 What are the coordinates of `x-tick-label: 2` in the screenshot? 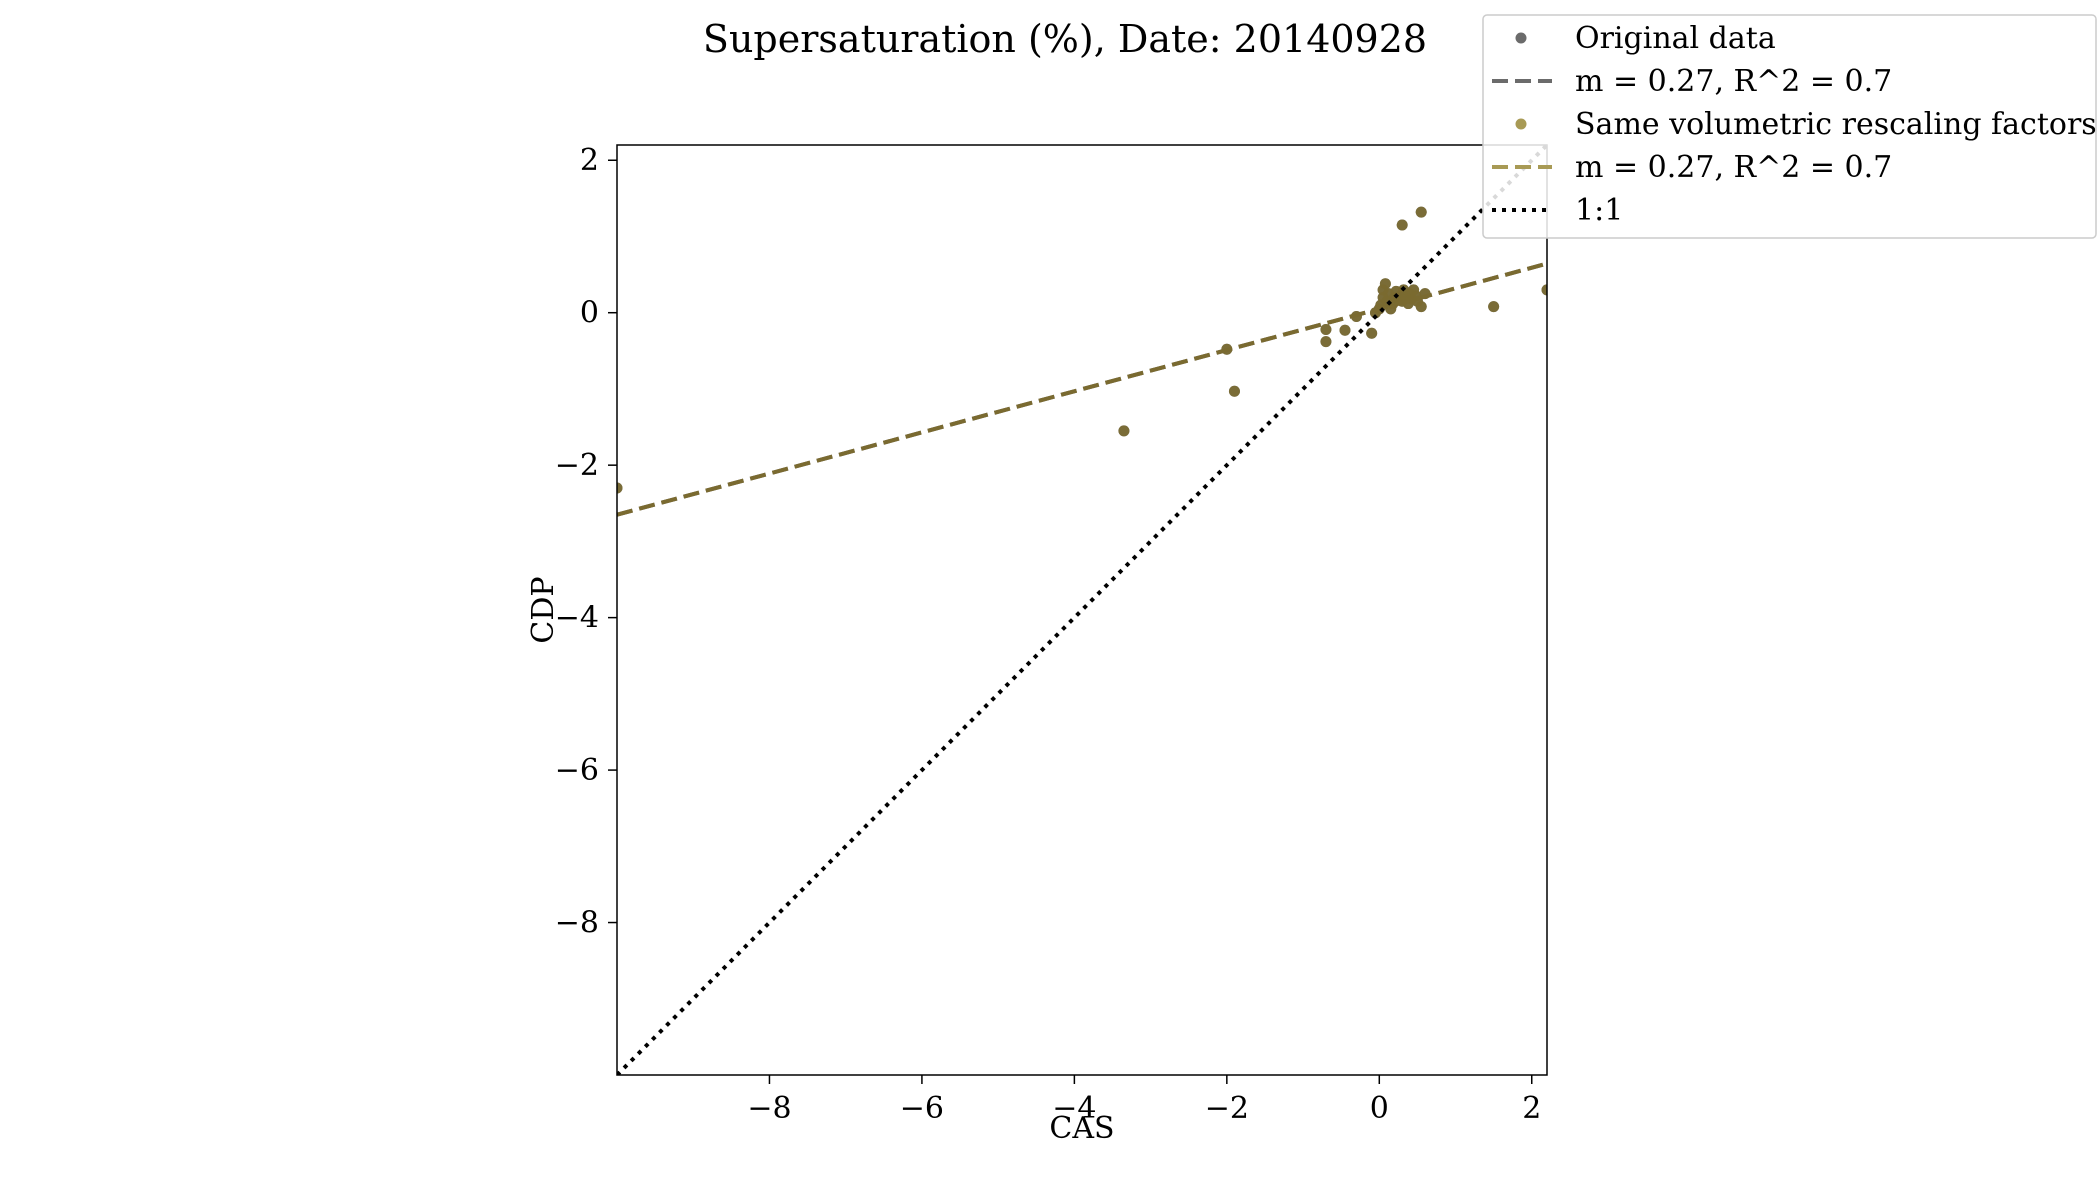 It's located at (1531, 1108).